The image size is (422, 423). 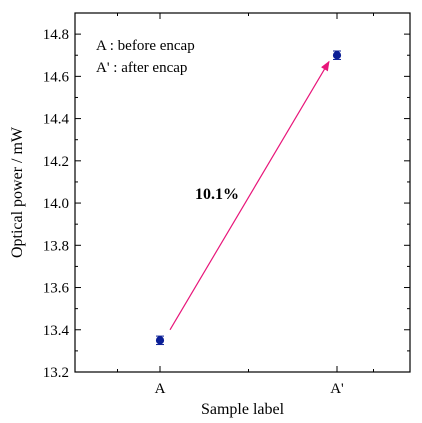 I want to click on y-tick-label: 14.2, so click(x=56, y=162).